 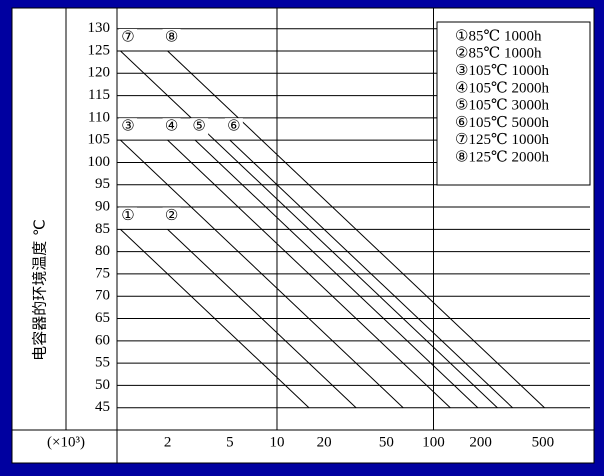 I want to click on x-tick-label: 200, so click(x=480, y=442).